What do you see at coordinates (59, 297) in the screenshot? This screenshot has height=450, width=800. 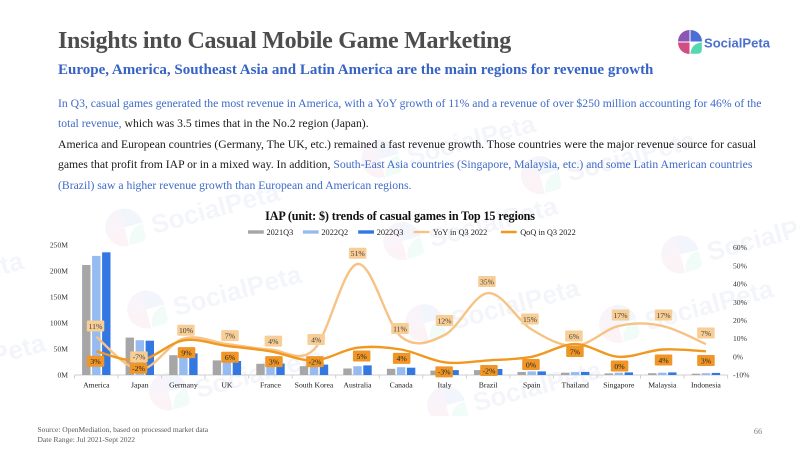 I see `svg-text: 150M` at bounding box center [59, 297].